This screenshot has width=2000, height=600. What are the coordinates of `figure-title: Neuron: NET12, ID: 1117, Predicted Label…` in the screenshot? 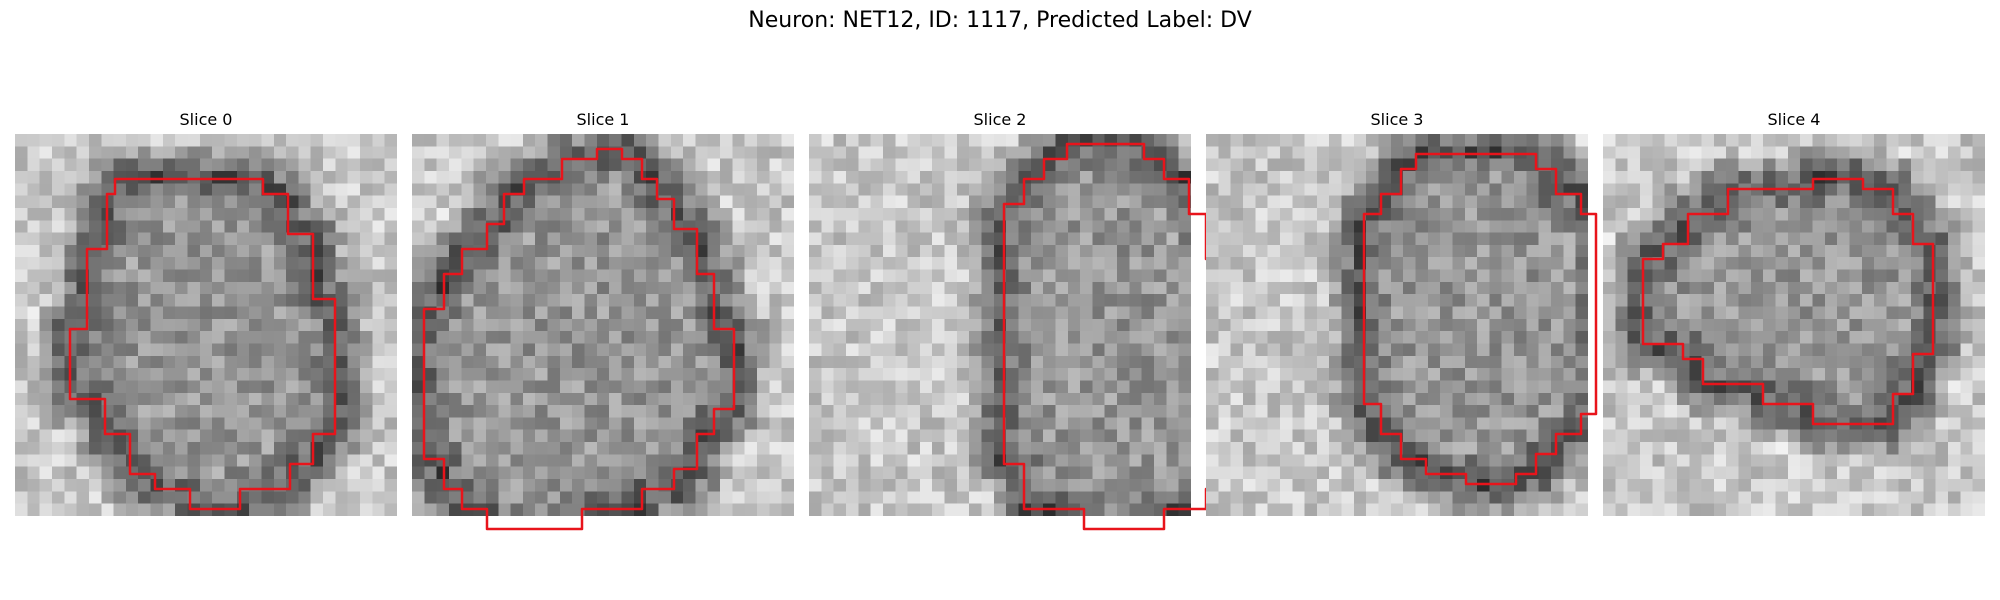 It's located at (1000, 20).